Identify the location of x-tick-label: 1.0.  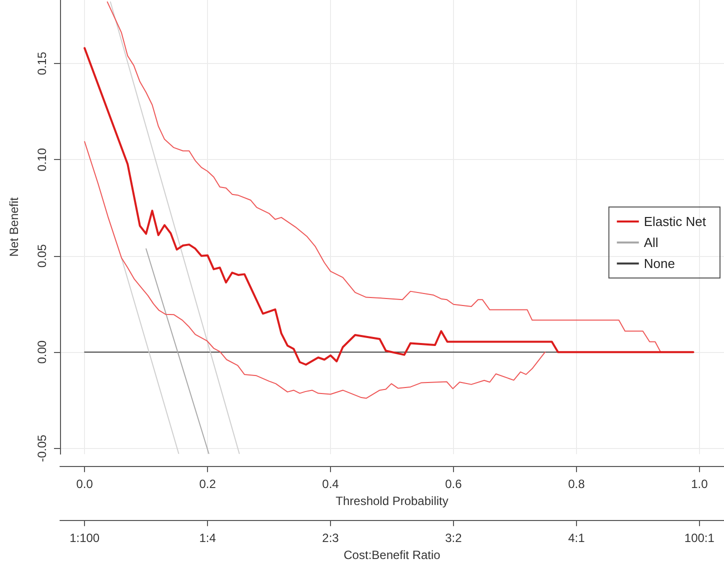
(699, 484).